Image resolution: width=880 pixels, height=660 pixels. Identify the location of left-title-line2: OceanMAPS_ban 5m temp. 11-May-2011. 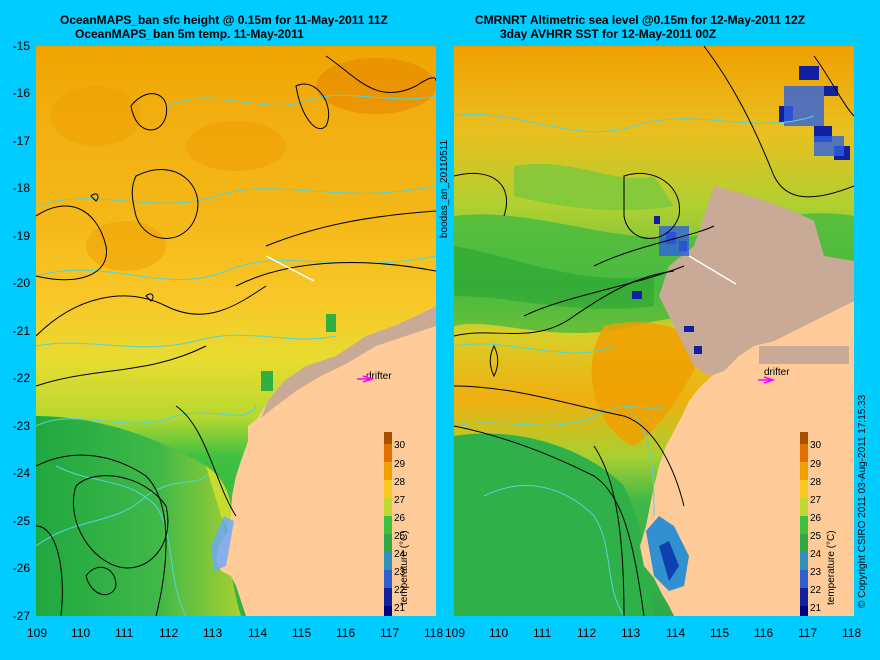
(189, 34).